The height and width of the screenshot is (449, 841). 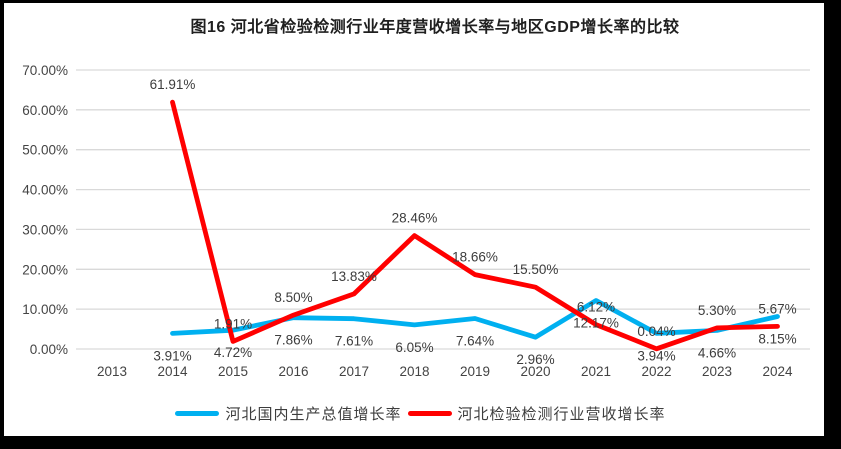 What do you see at coordinates (45, 150) in the screenshot?
I see `y-tick-label: 50.00%` at bounding box center [45, 150].